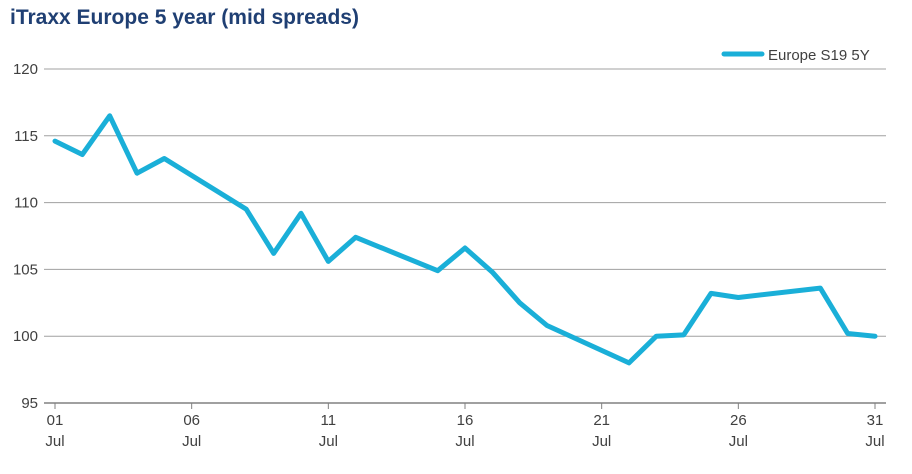 The height and width of the screenshot is (474, 912). What do you see at coordinates (25, 236) in the screenshot?
I see `y-tick-labels: 95 100 105 110 115 120` at bounding box center [25, 236].